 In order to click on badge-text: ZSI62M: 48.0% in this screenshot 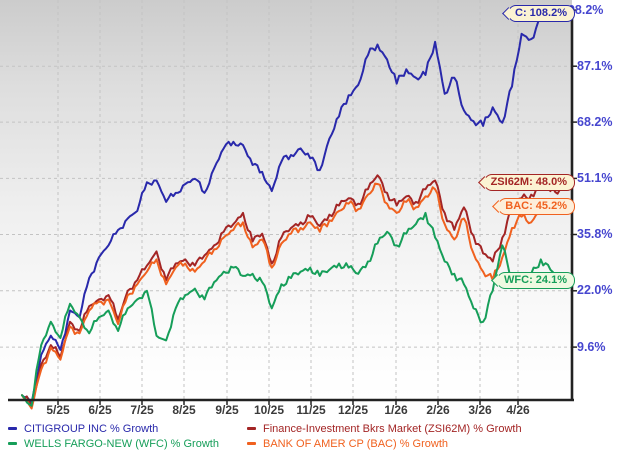, I will do `click(528, 181)`.